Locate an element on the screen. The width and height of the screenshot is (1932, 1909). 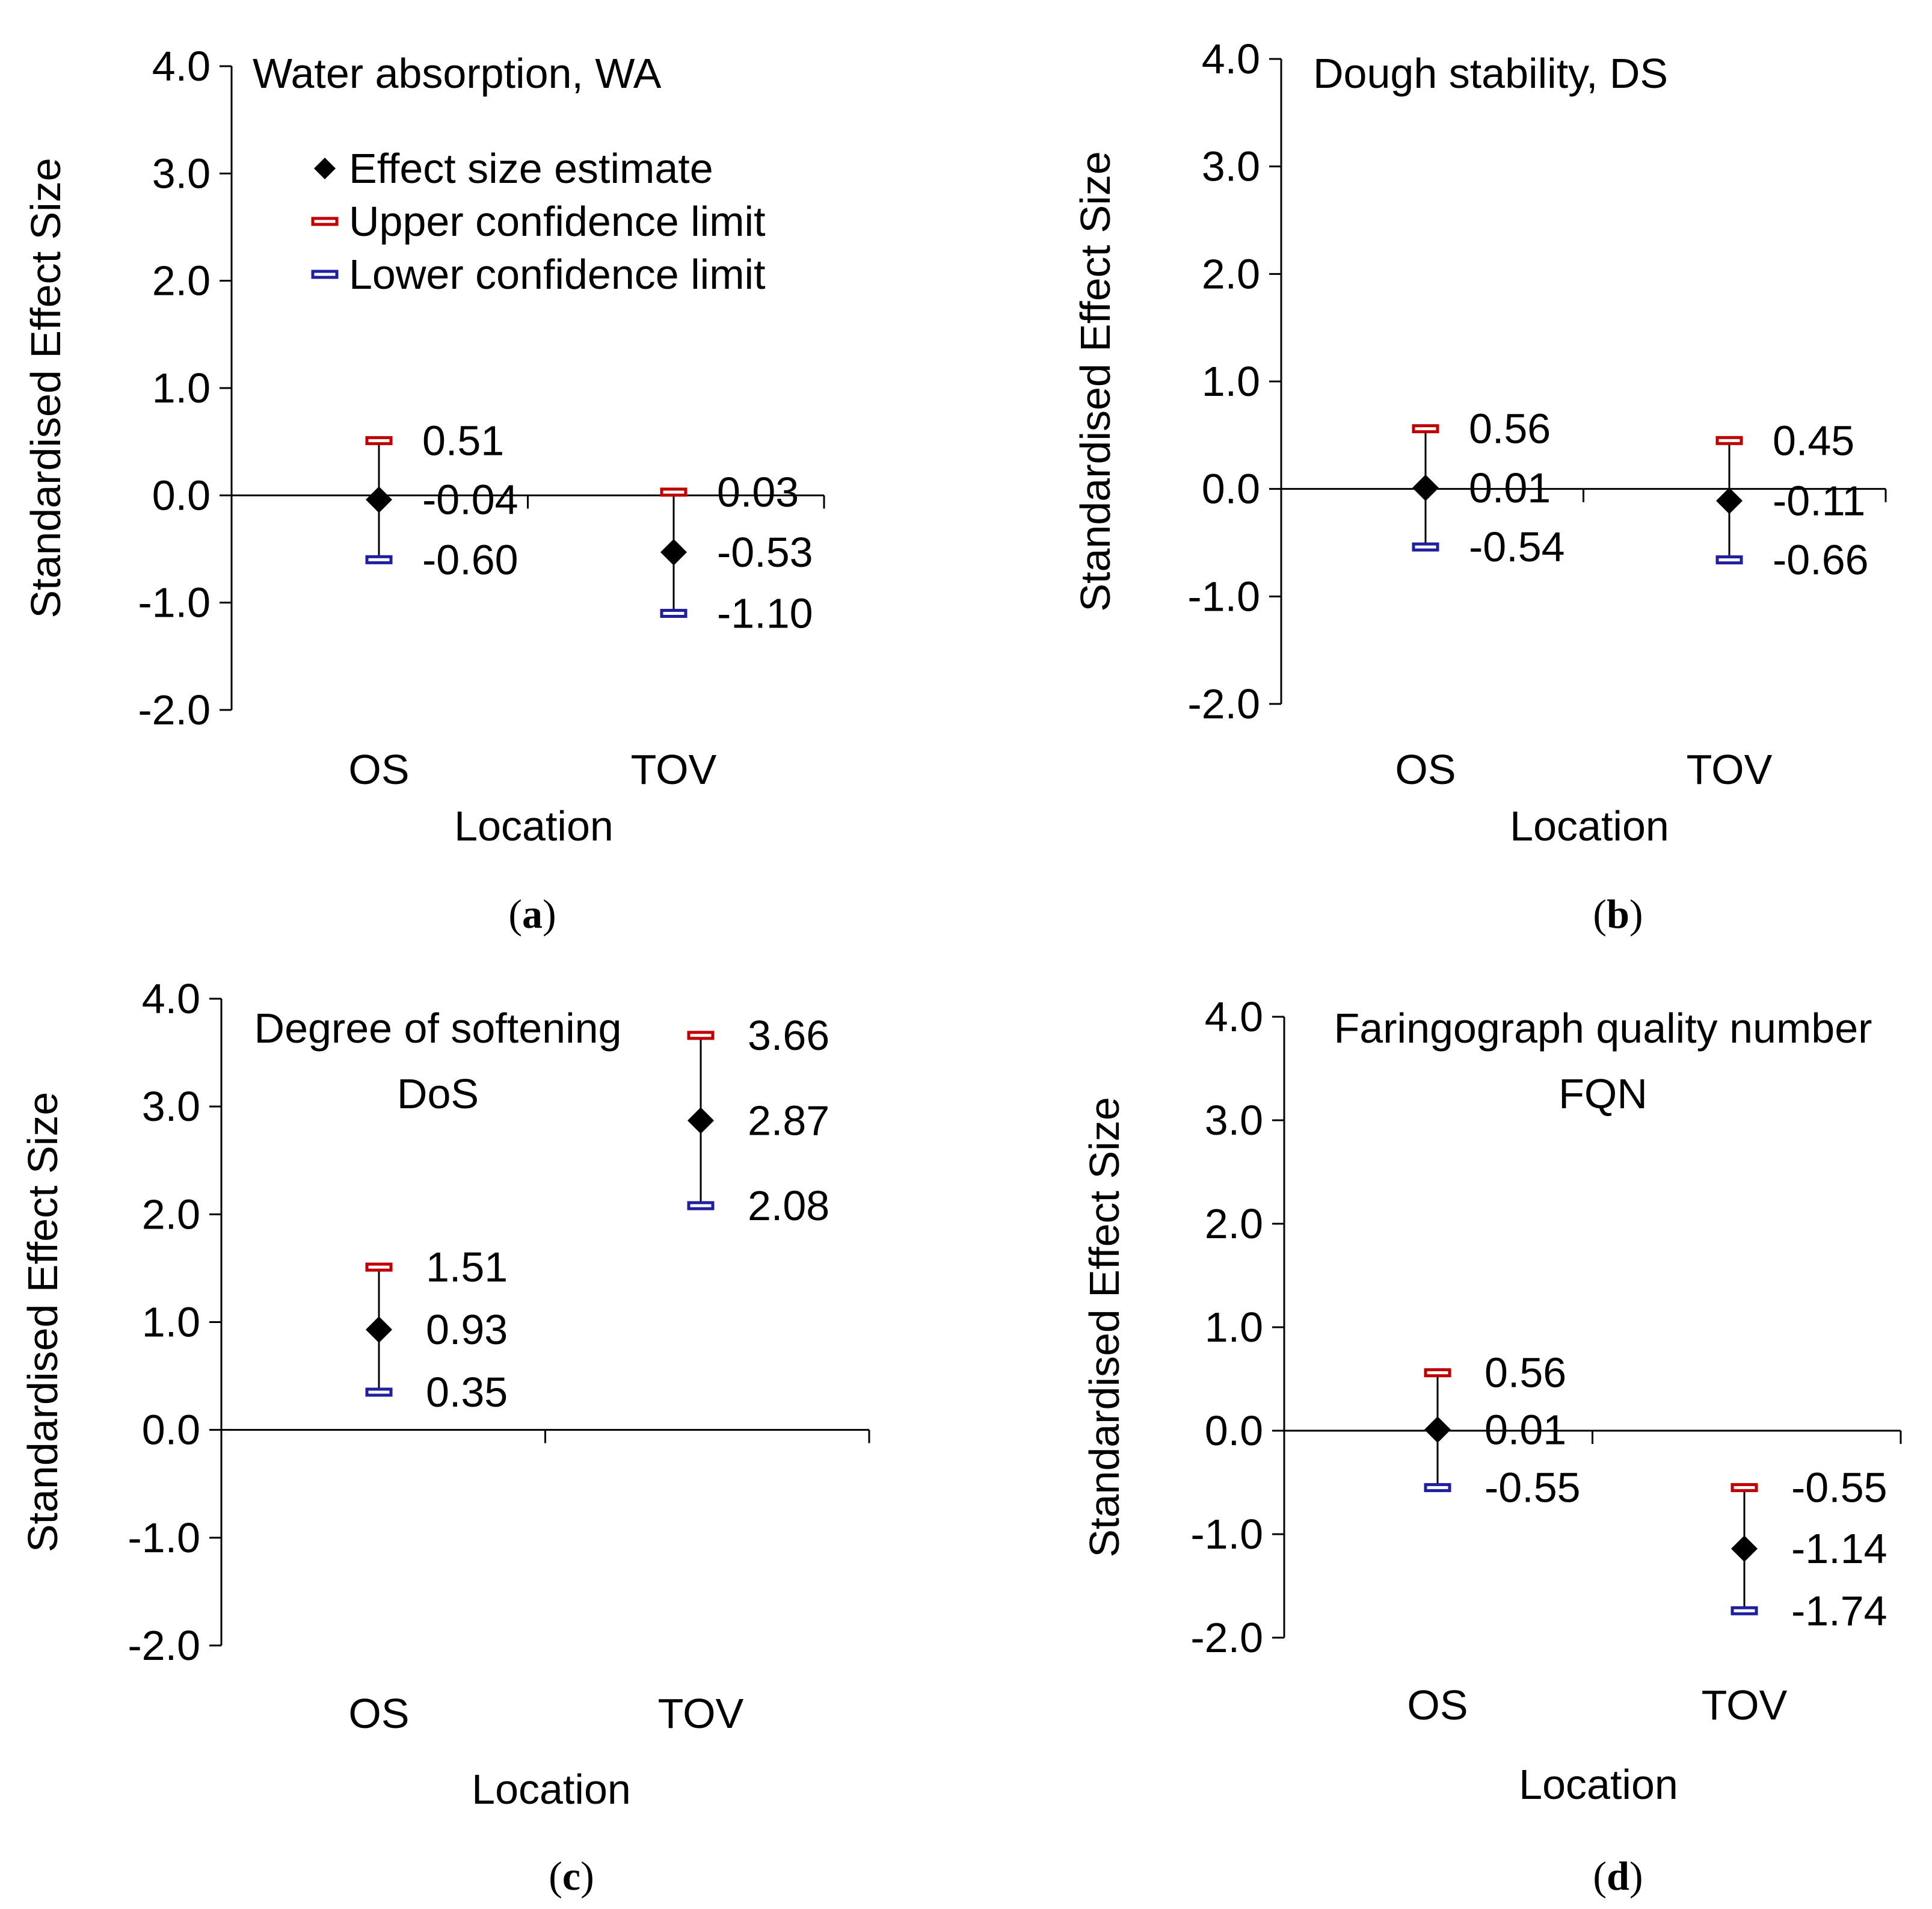
upper-value-label: 0.51 is located at coordinates (463, 440).